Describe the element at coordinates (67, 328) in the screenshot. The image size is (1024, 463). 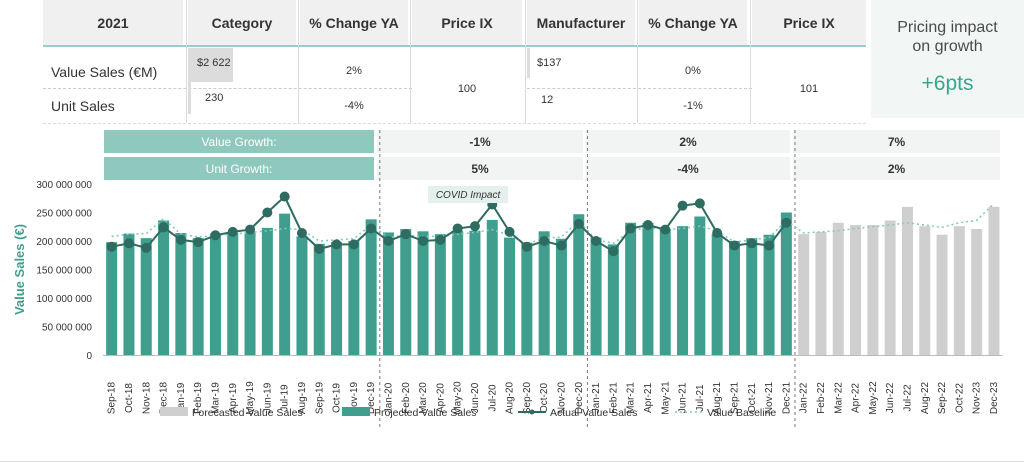
I see `y-tick-label: 50 000 000` at that location.